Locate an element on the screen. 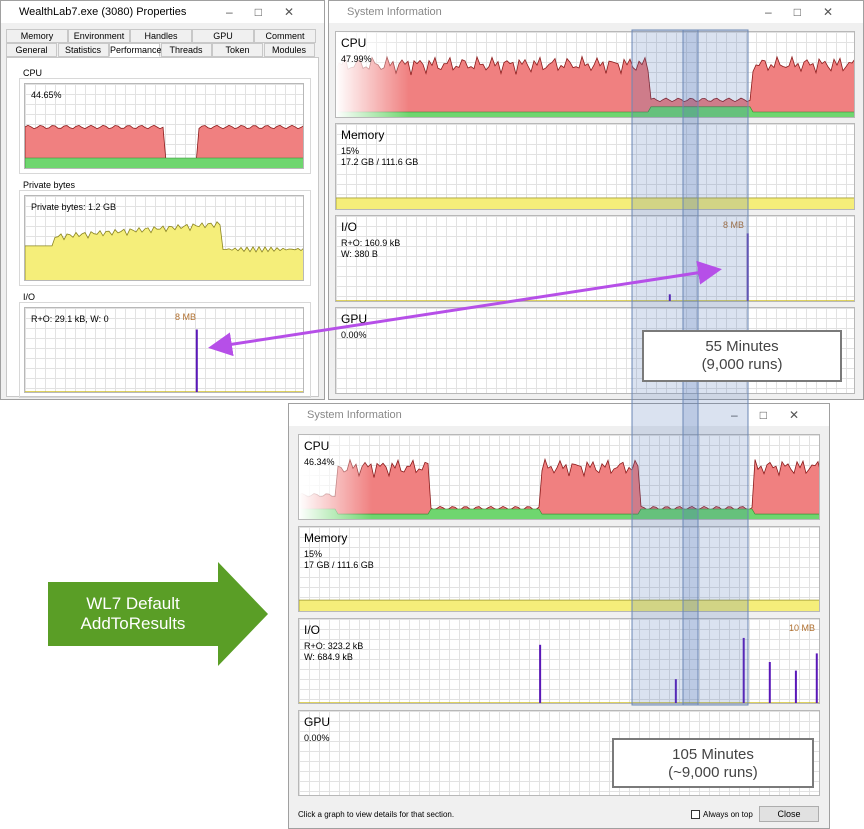  callout-line: 55 Minutes is located at coordinates (742, 346).